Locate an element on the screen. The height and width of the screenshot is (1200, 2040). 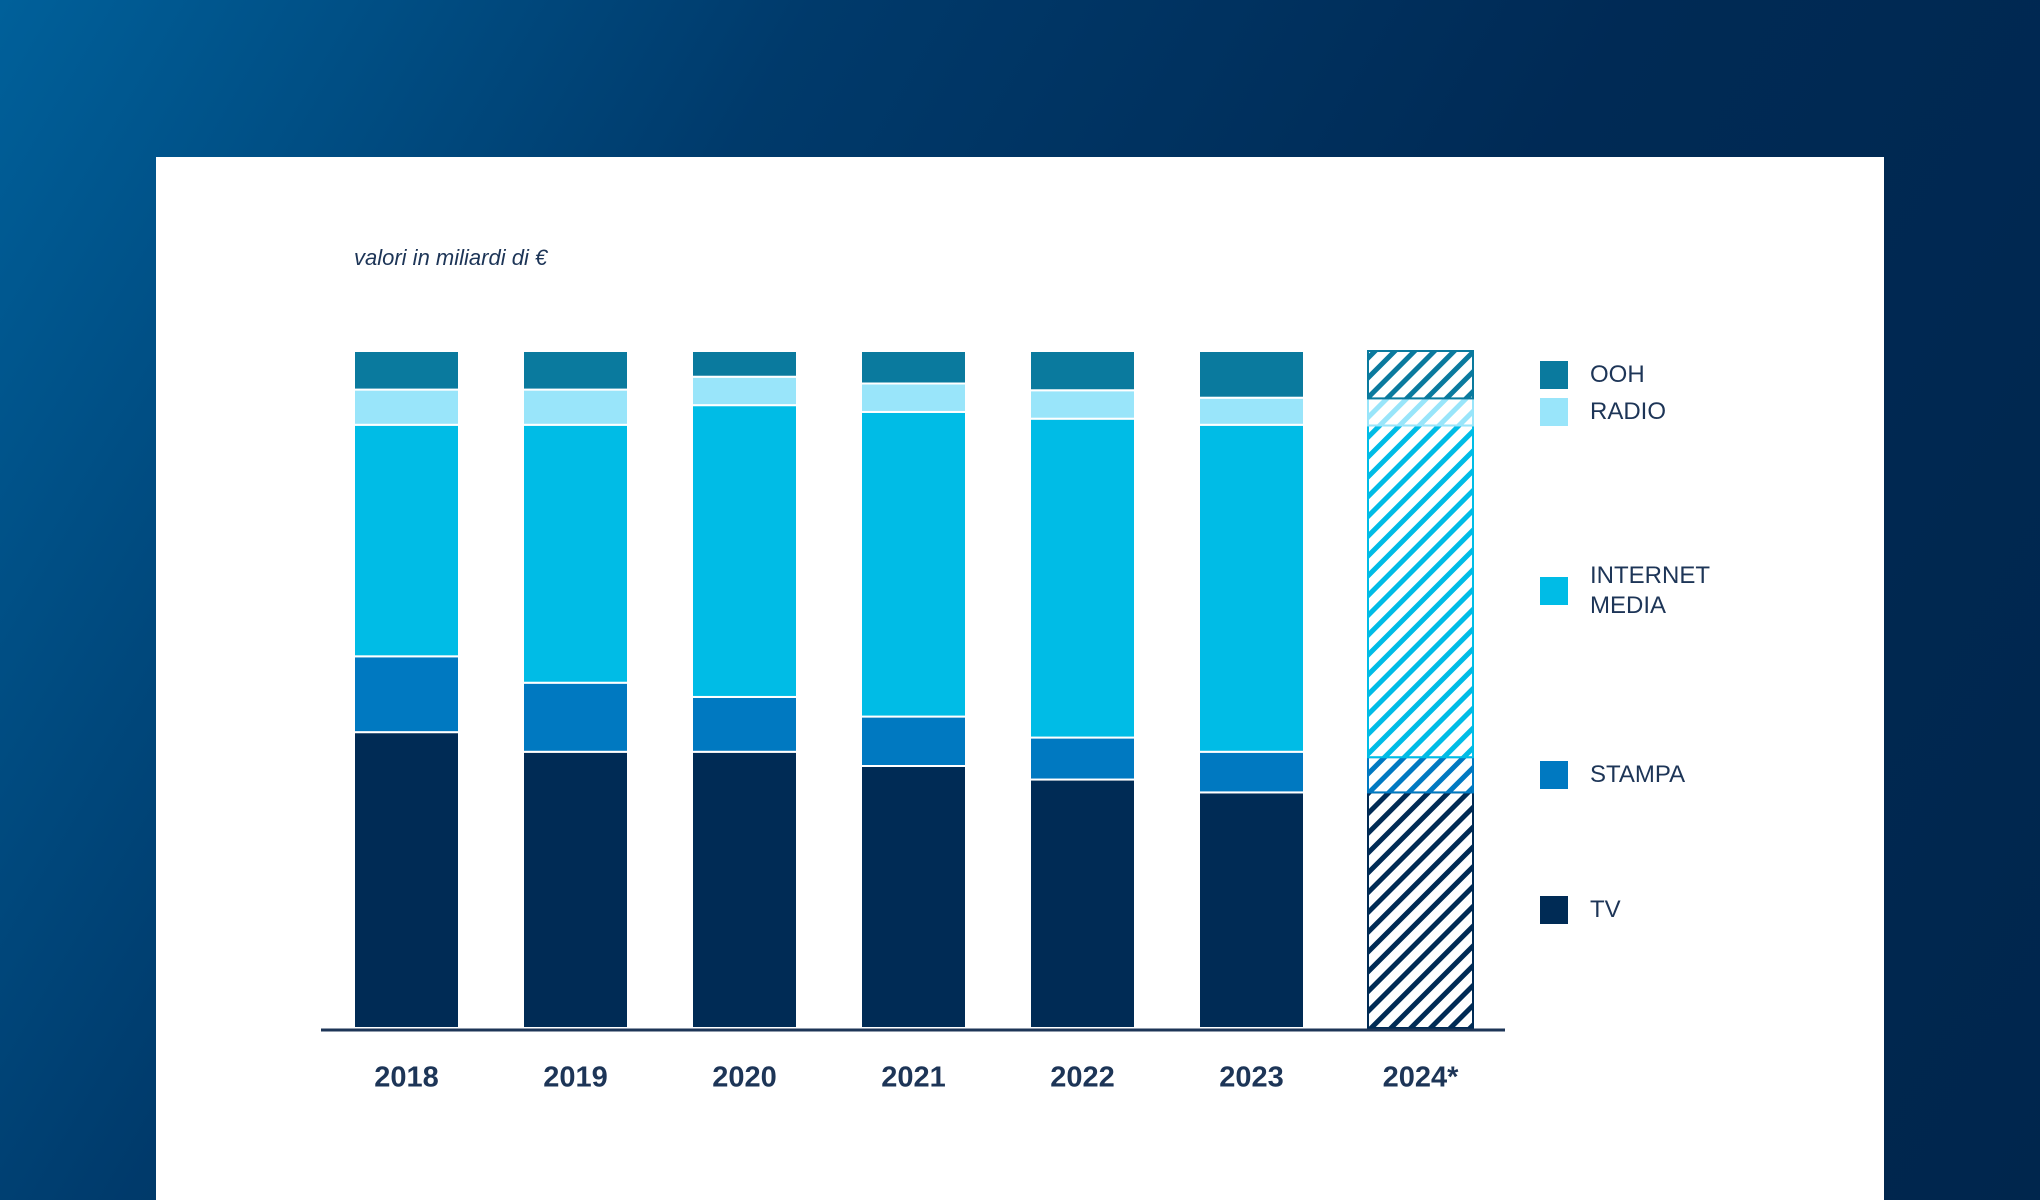
x-tick-label: 2019 is located at coordinates (575, 1078).